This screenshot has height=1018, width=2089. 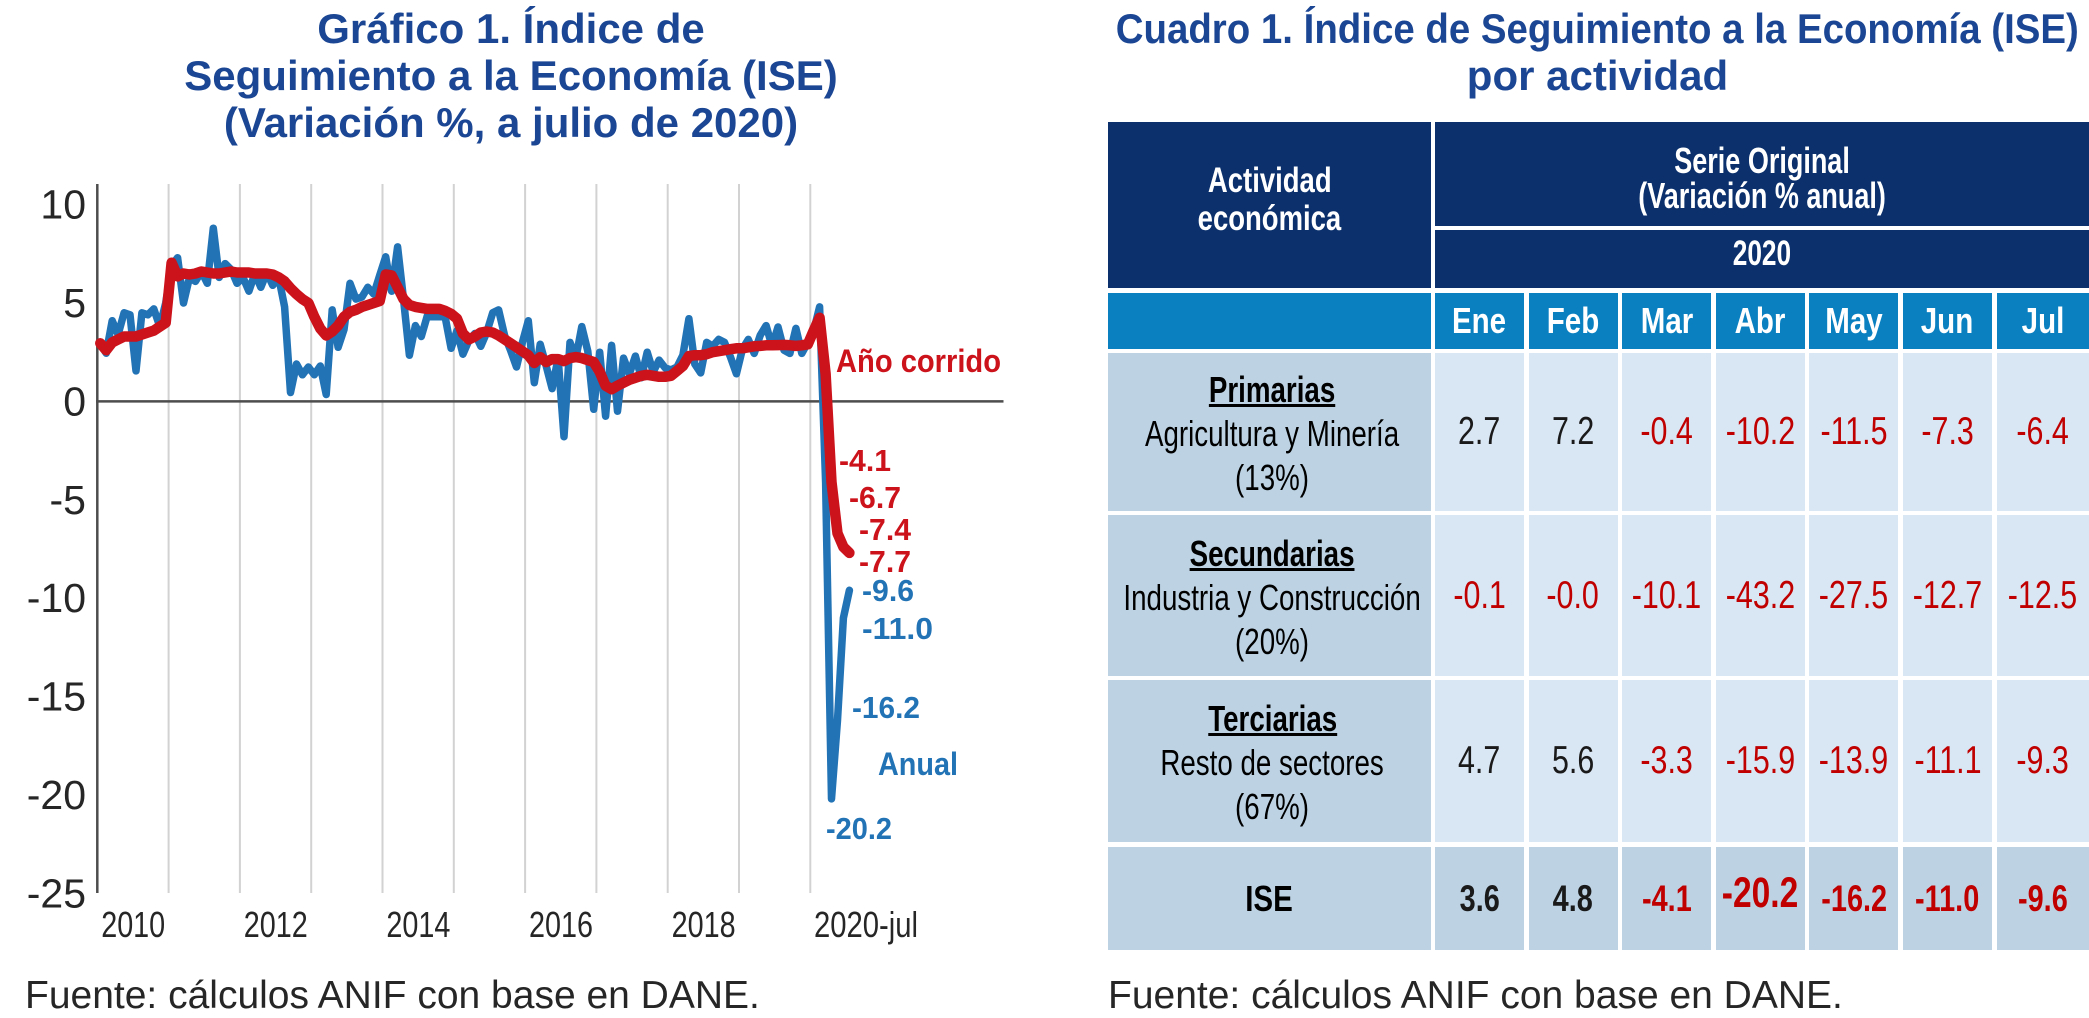 What do you see at coordinates (68, 500) in the screenshot?
I see `svg-text: -5` at bounding box center [68, 500].